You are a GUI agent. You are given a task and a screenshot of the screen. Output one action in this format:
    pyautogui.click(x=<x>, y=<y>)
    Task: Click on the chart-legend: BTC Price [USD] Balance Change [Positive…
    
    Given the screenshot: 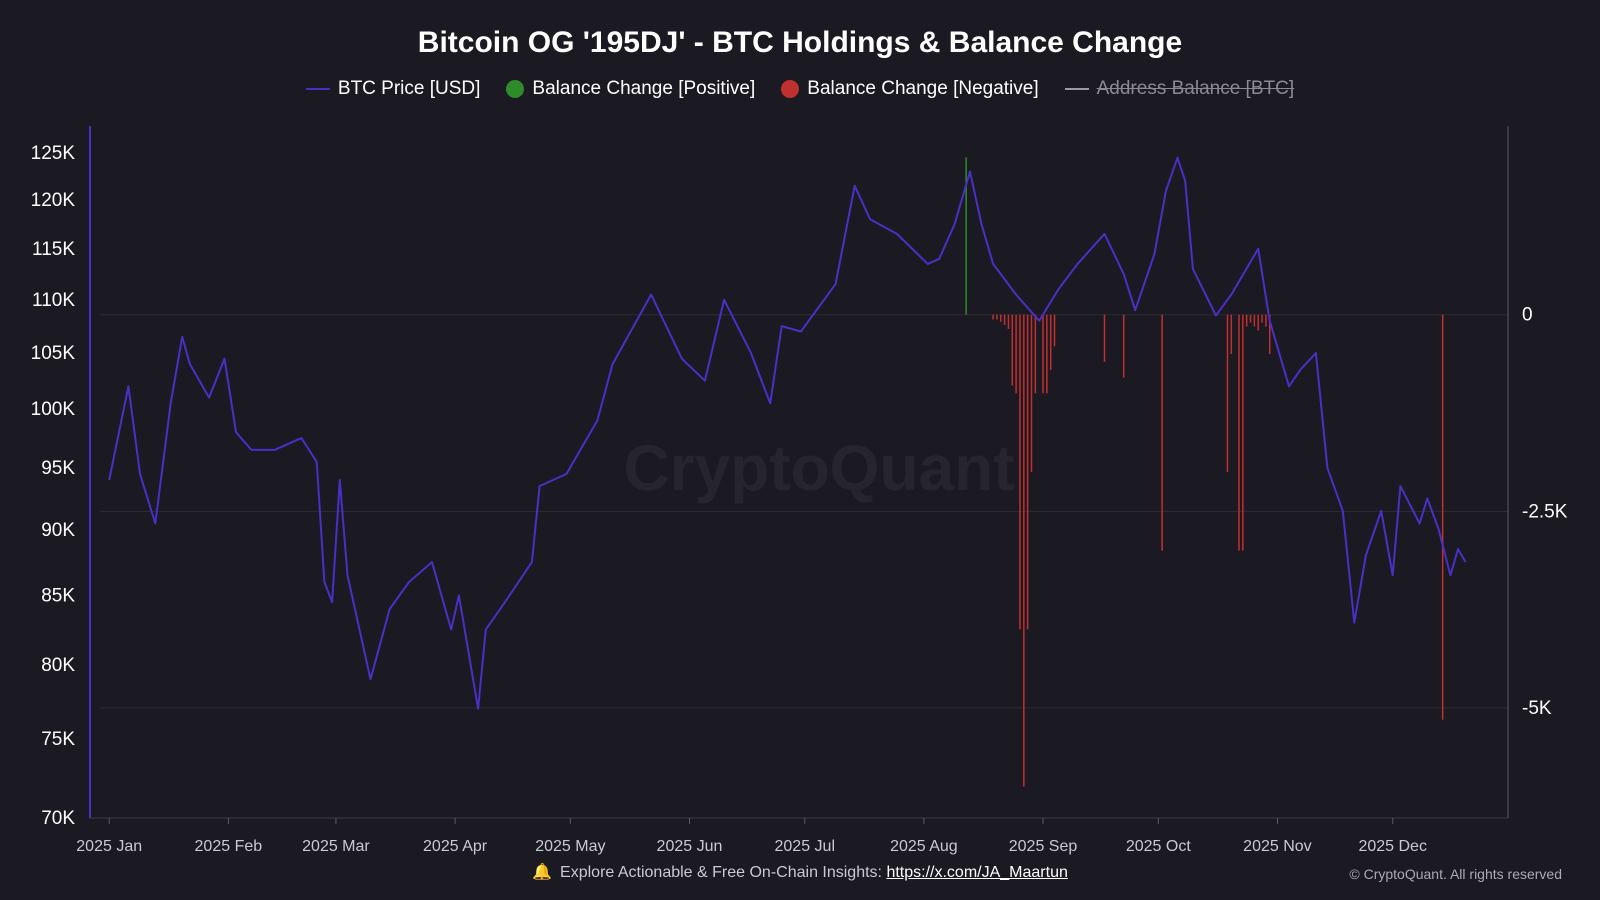 What is the action you would take?
    pyautogui.click(x=800, y=89)
    